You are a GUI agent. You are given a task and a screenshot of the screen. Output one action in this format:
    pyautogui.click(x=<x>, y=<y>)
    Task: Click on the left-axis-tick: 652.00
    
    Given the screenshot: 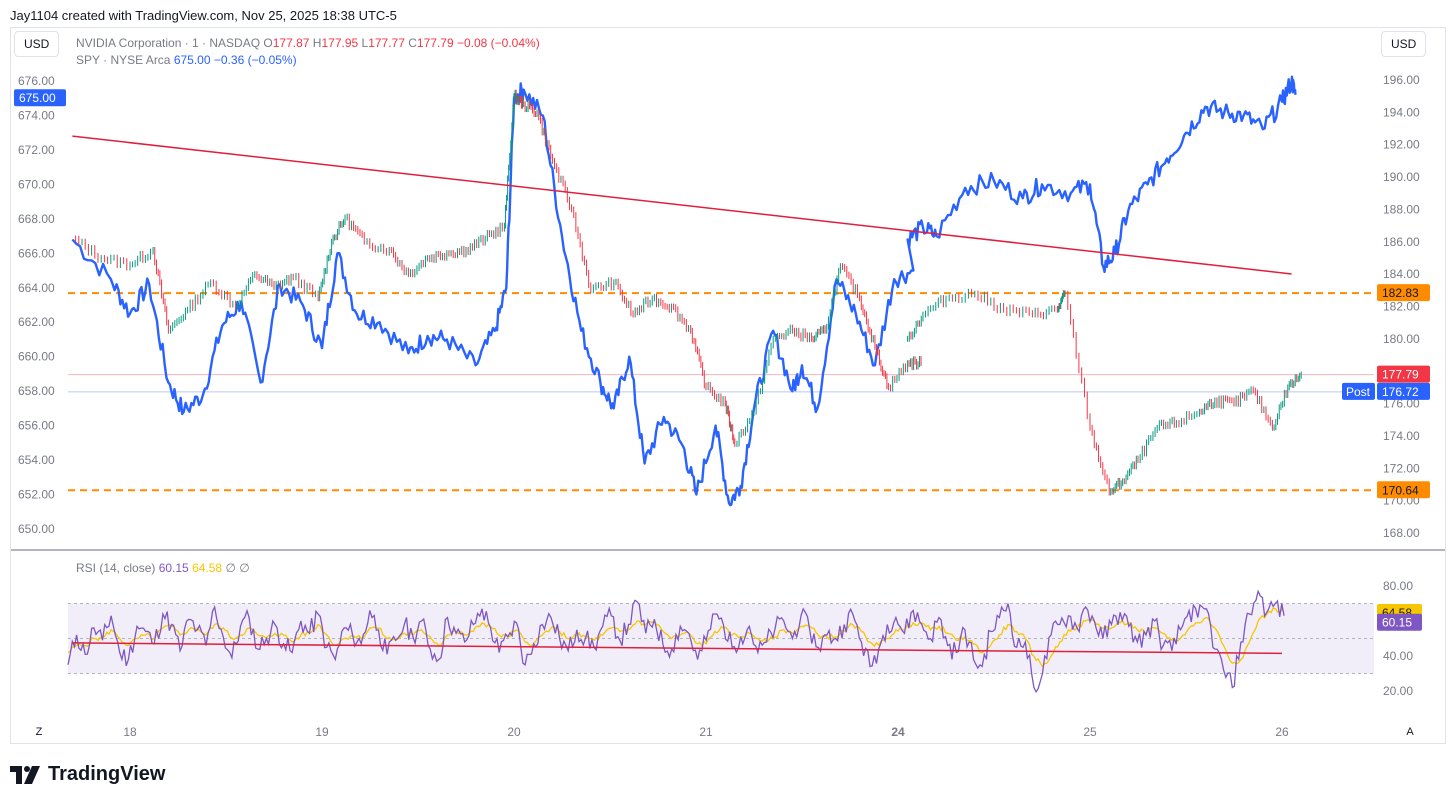 What is the action you would take?
    pyautogui.click(x=36, y=495)
    